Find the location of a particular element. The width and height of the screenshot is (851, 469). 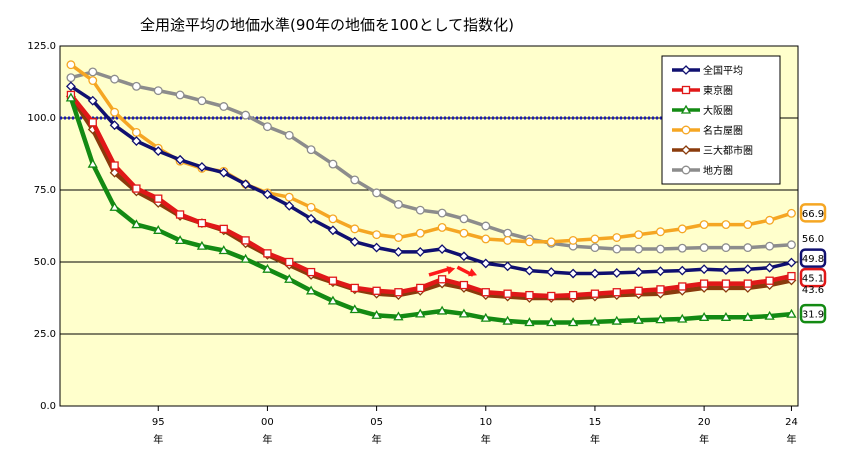

legend-label: 地方圏 is located at coordinates (718, 170).